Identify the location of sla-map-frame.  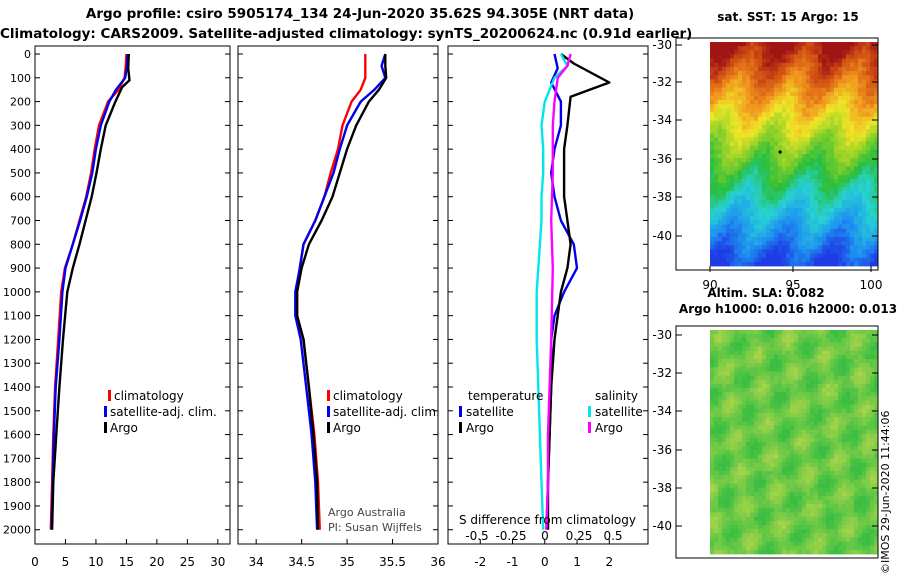
(777, 442).